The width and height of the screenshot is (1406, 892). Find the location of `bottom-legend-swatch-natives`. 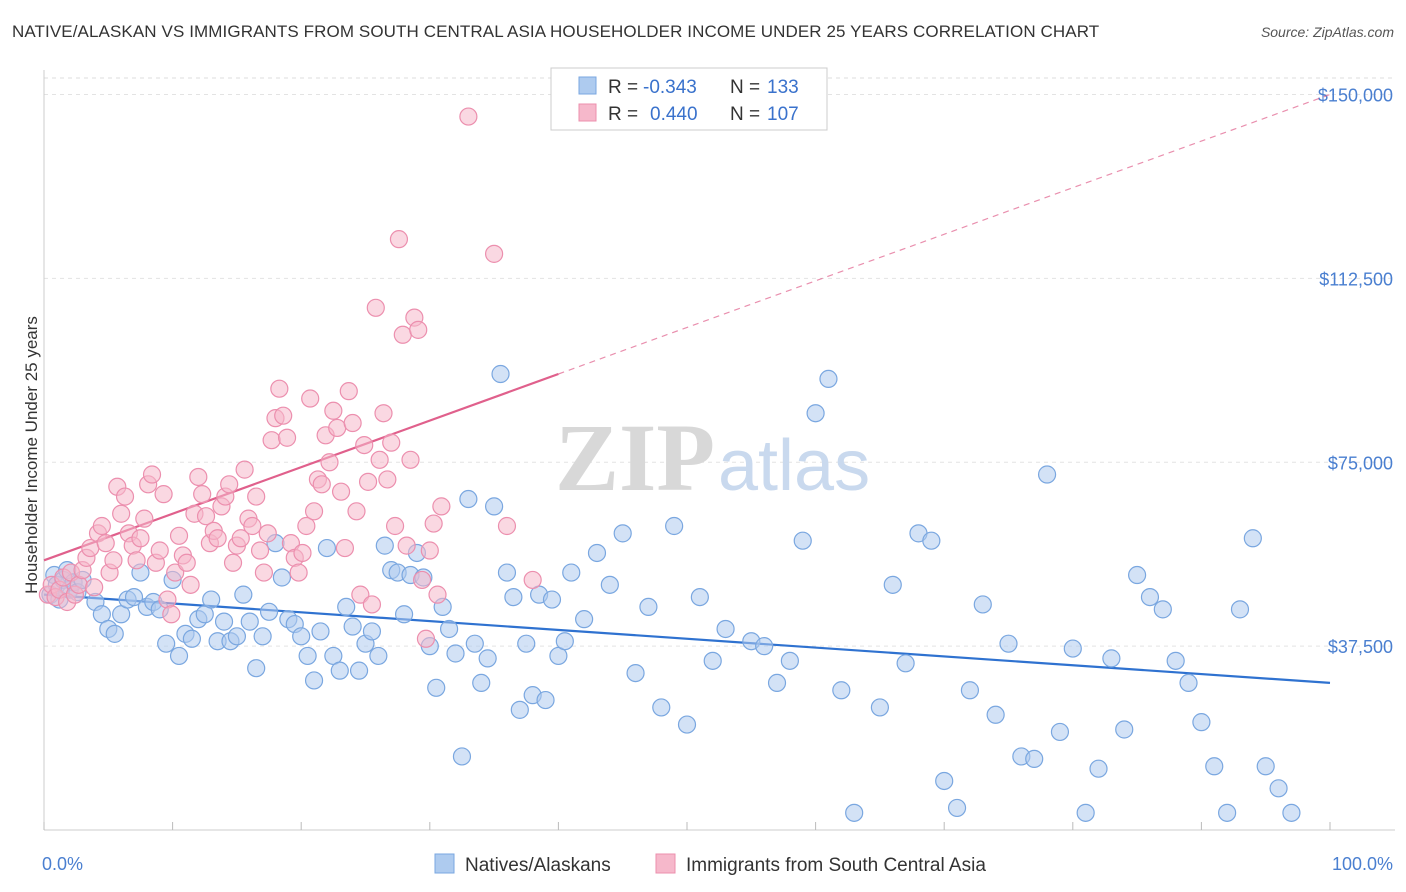

bottom-legend-swatch-natives is located at coordinates (444, 863).